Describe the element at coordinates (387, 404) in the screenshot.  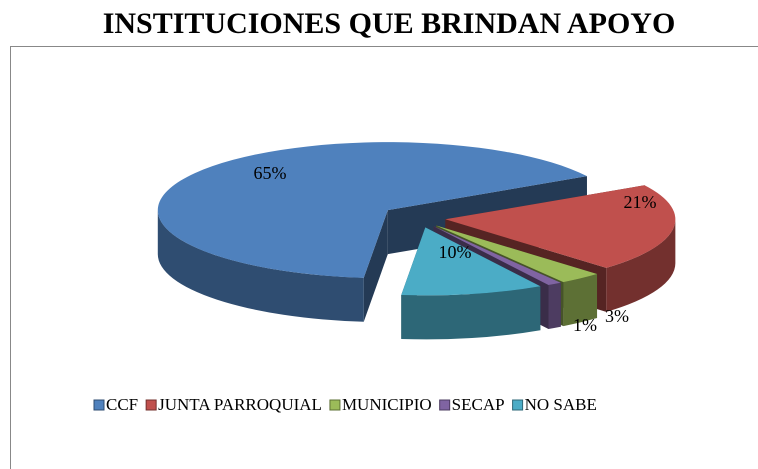
I see `legend-label: MUNICIPIO` at that location.